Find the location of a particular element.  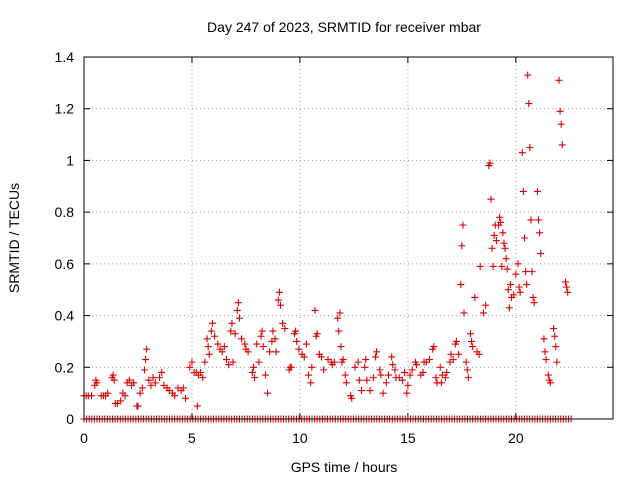

x-tick-label: 10 is located at coordinates (300, 438).